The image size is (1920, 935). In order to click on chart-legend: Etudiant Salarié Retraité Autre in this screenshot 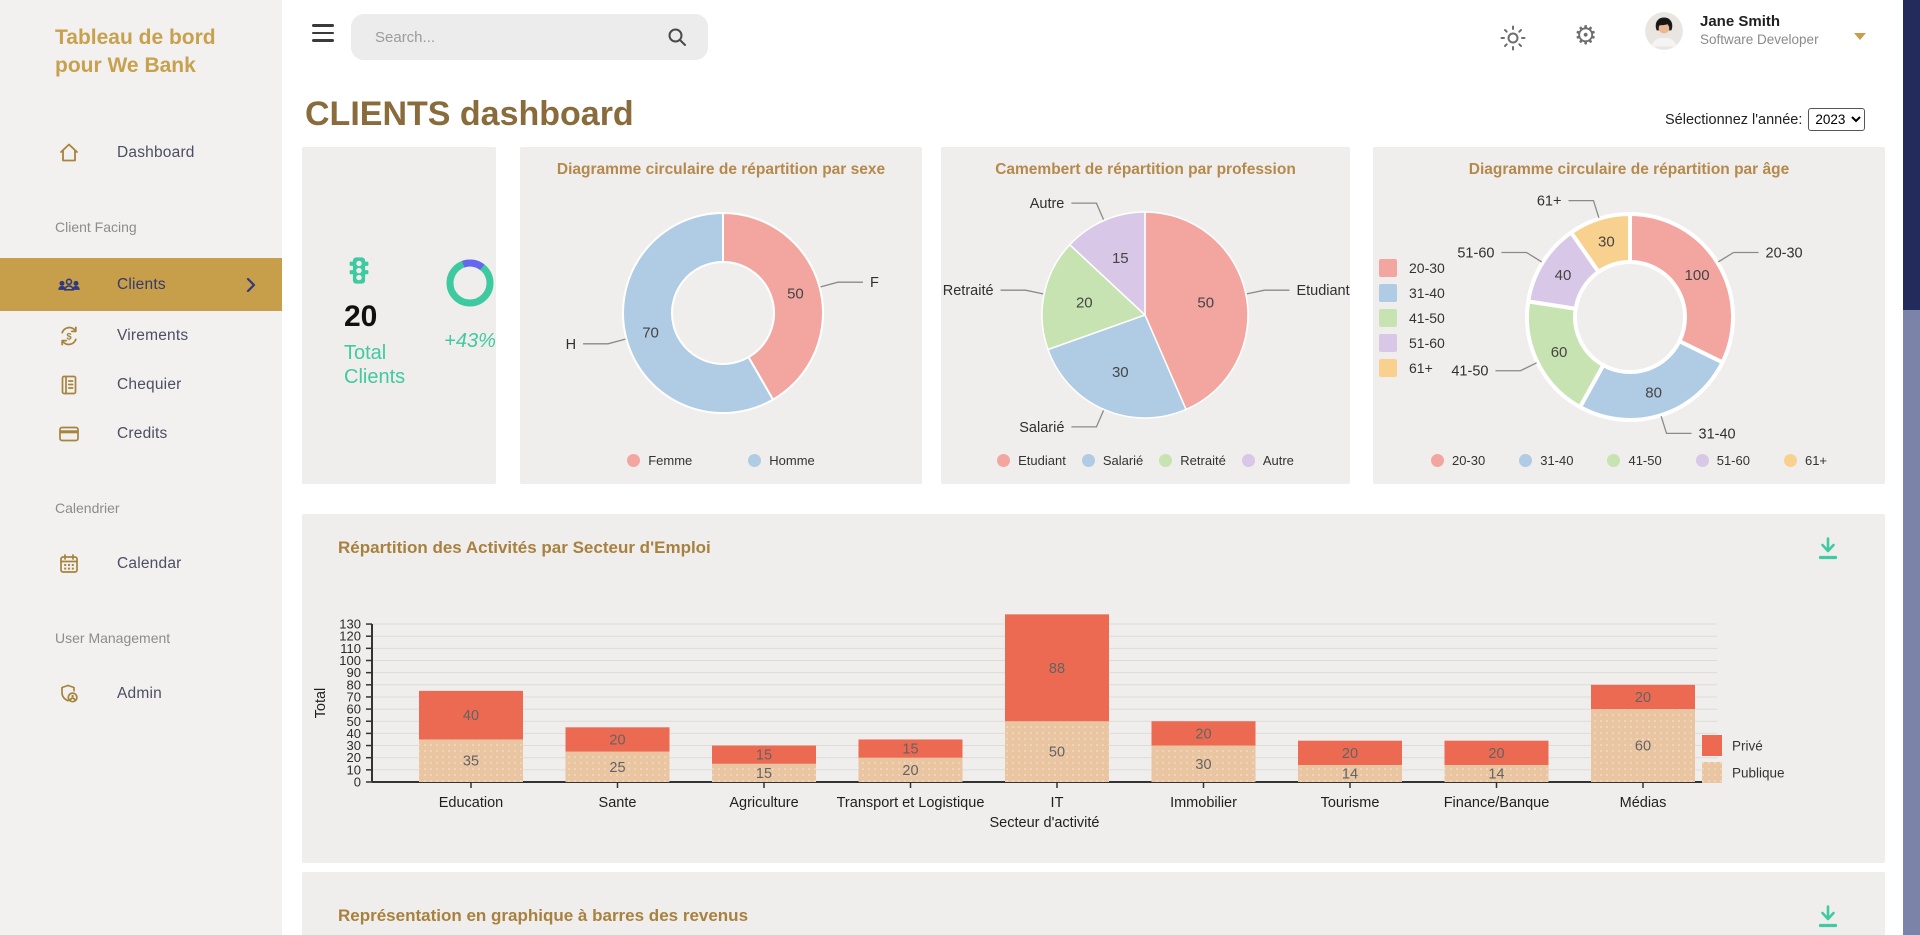, I will do `click(1145, 460)`.